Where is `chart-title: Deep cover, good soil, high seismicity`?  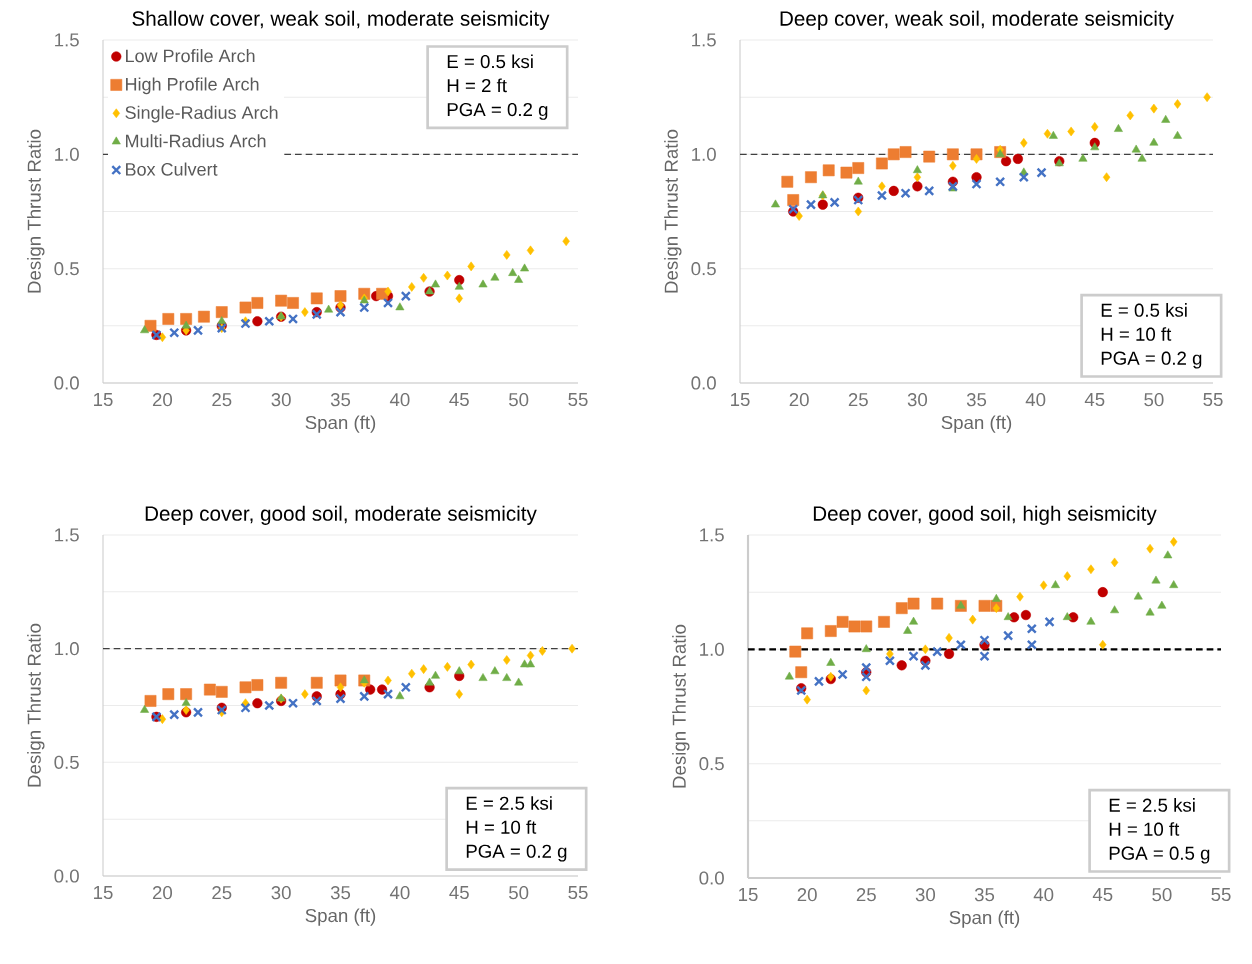
chart-title: Deep cover, good soil, high seismicity is located at coordinates (985, 515).